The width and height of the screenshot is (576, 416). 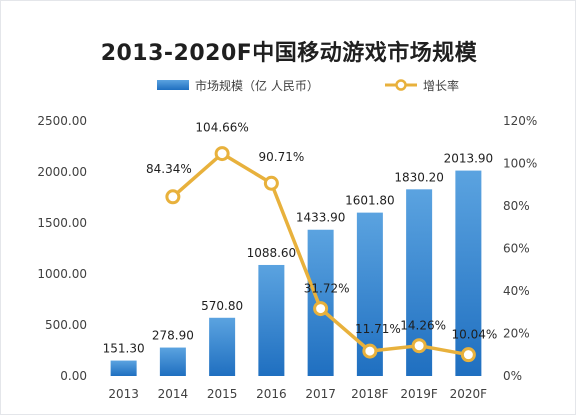 I want to click on left-tick-label: 500.00, so click(x=66, y=325).